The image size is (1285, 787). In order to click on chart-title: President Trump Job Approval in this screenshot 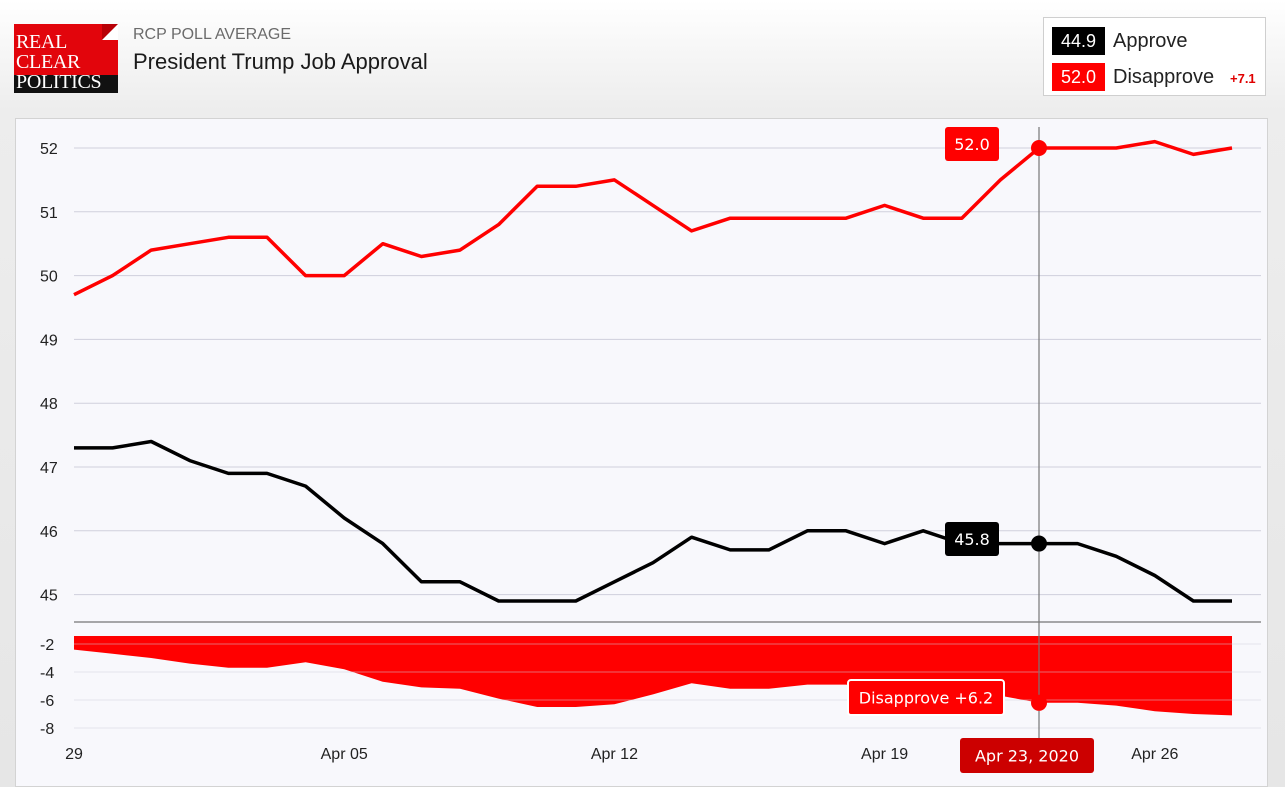, I will do `click(280, 61)`.